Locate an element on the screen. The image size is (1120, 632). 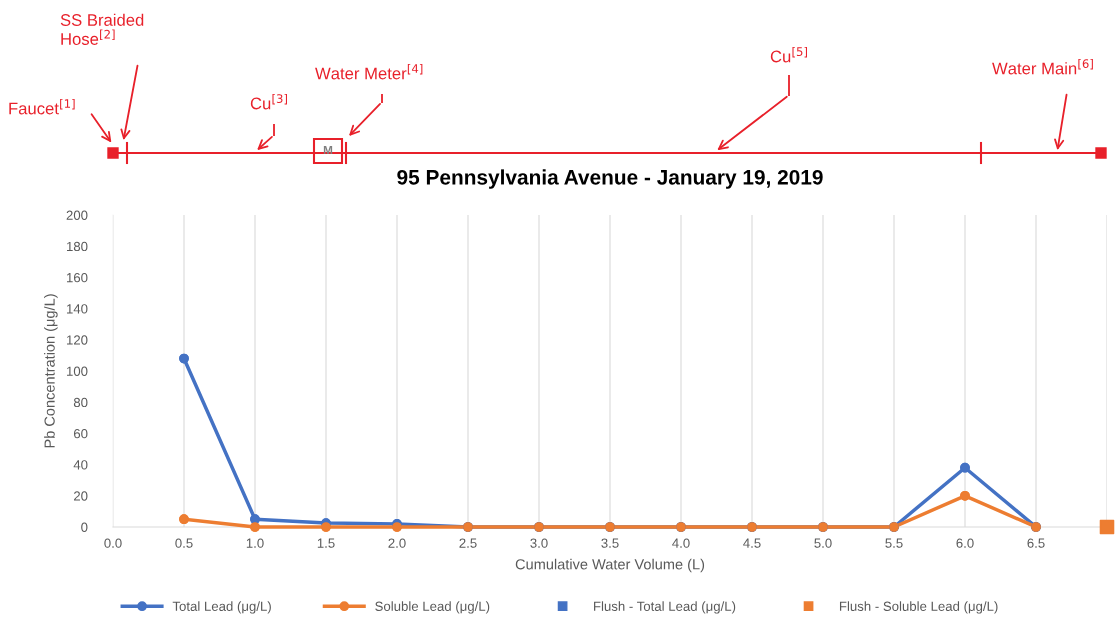
chart-title: 95 Pennsylvania Avenue - January 19, 2019 is located at coordinates (610, 179).